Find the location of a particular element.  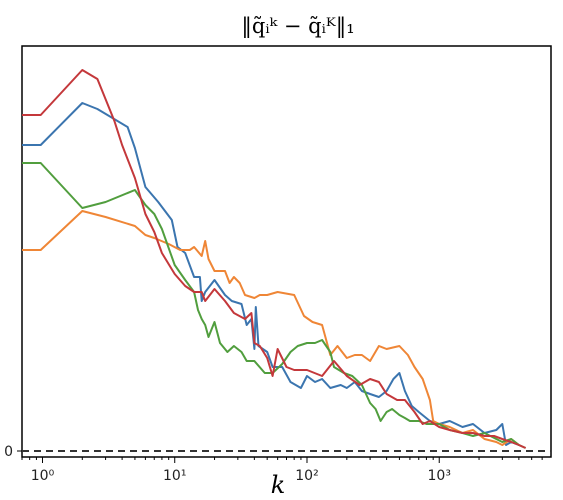

x-tick-label-3: 10² is located at coordinates (306, 476).